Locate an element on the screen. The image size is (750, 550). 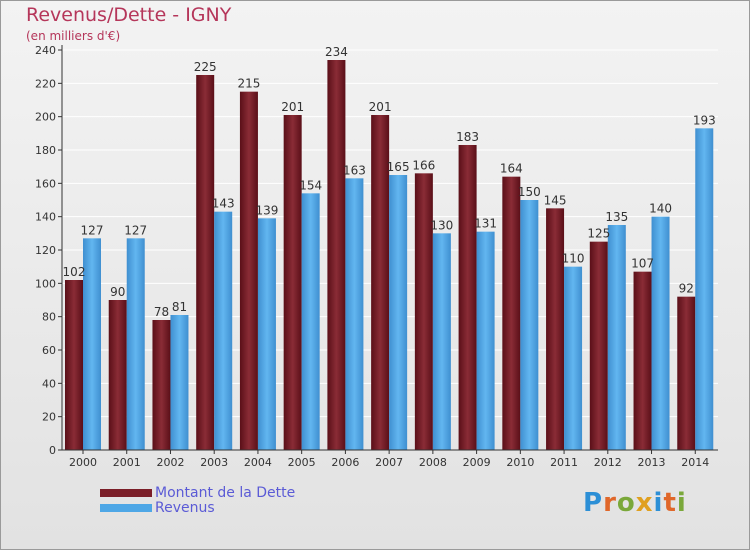
data-label-dette: 107 is located at coordinates (642, 264).